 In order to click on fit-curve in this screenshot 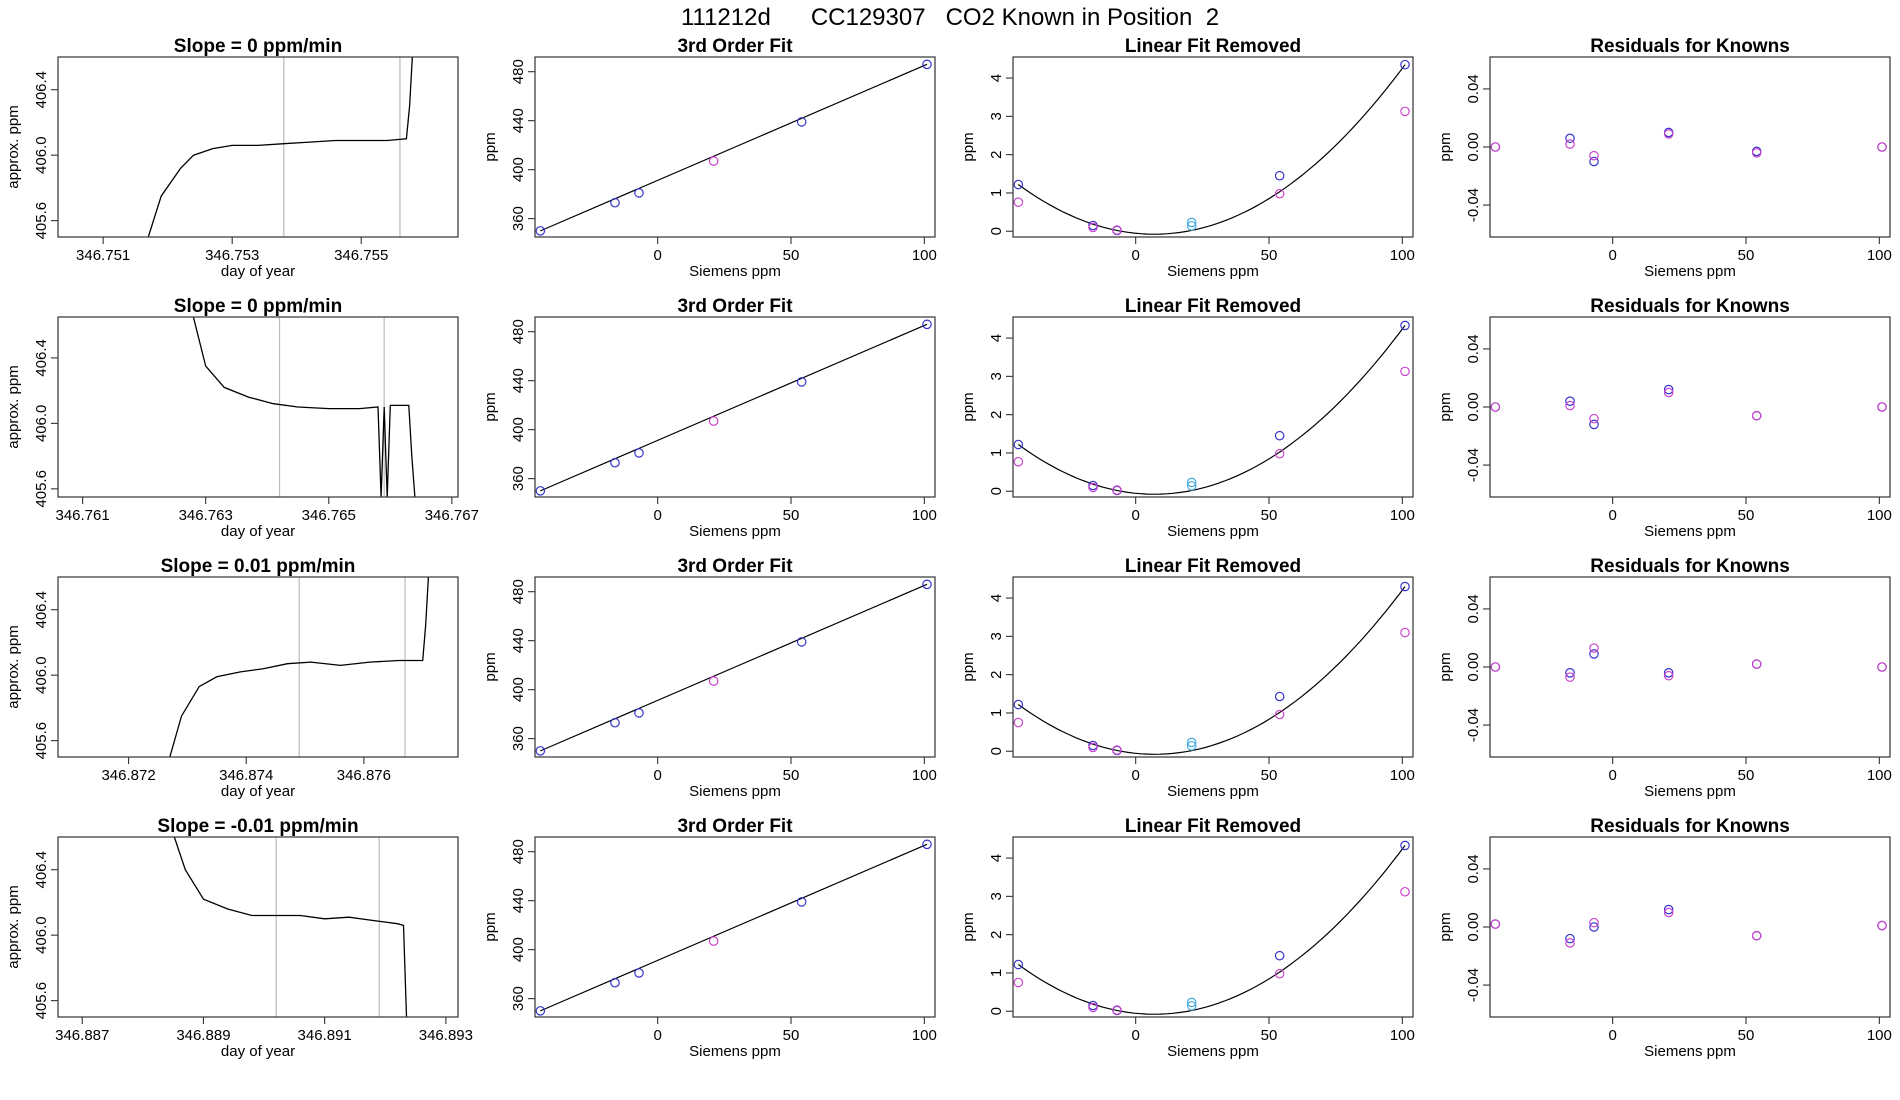, I will do `click(1211, 930)`.